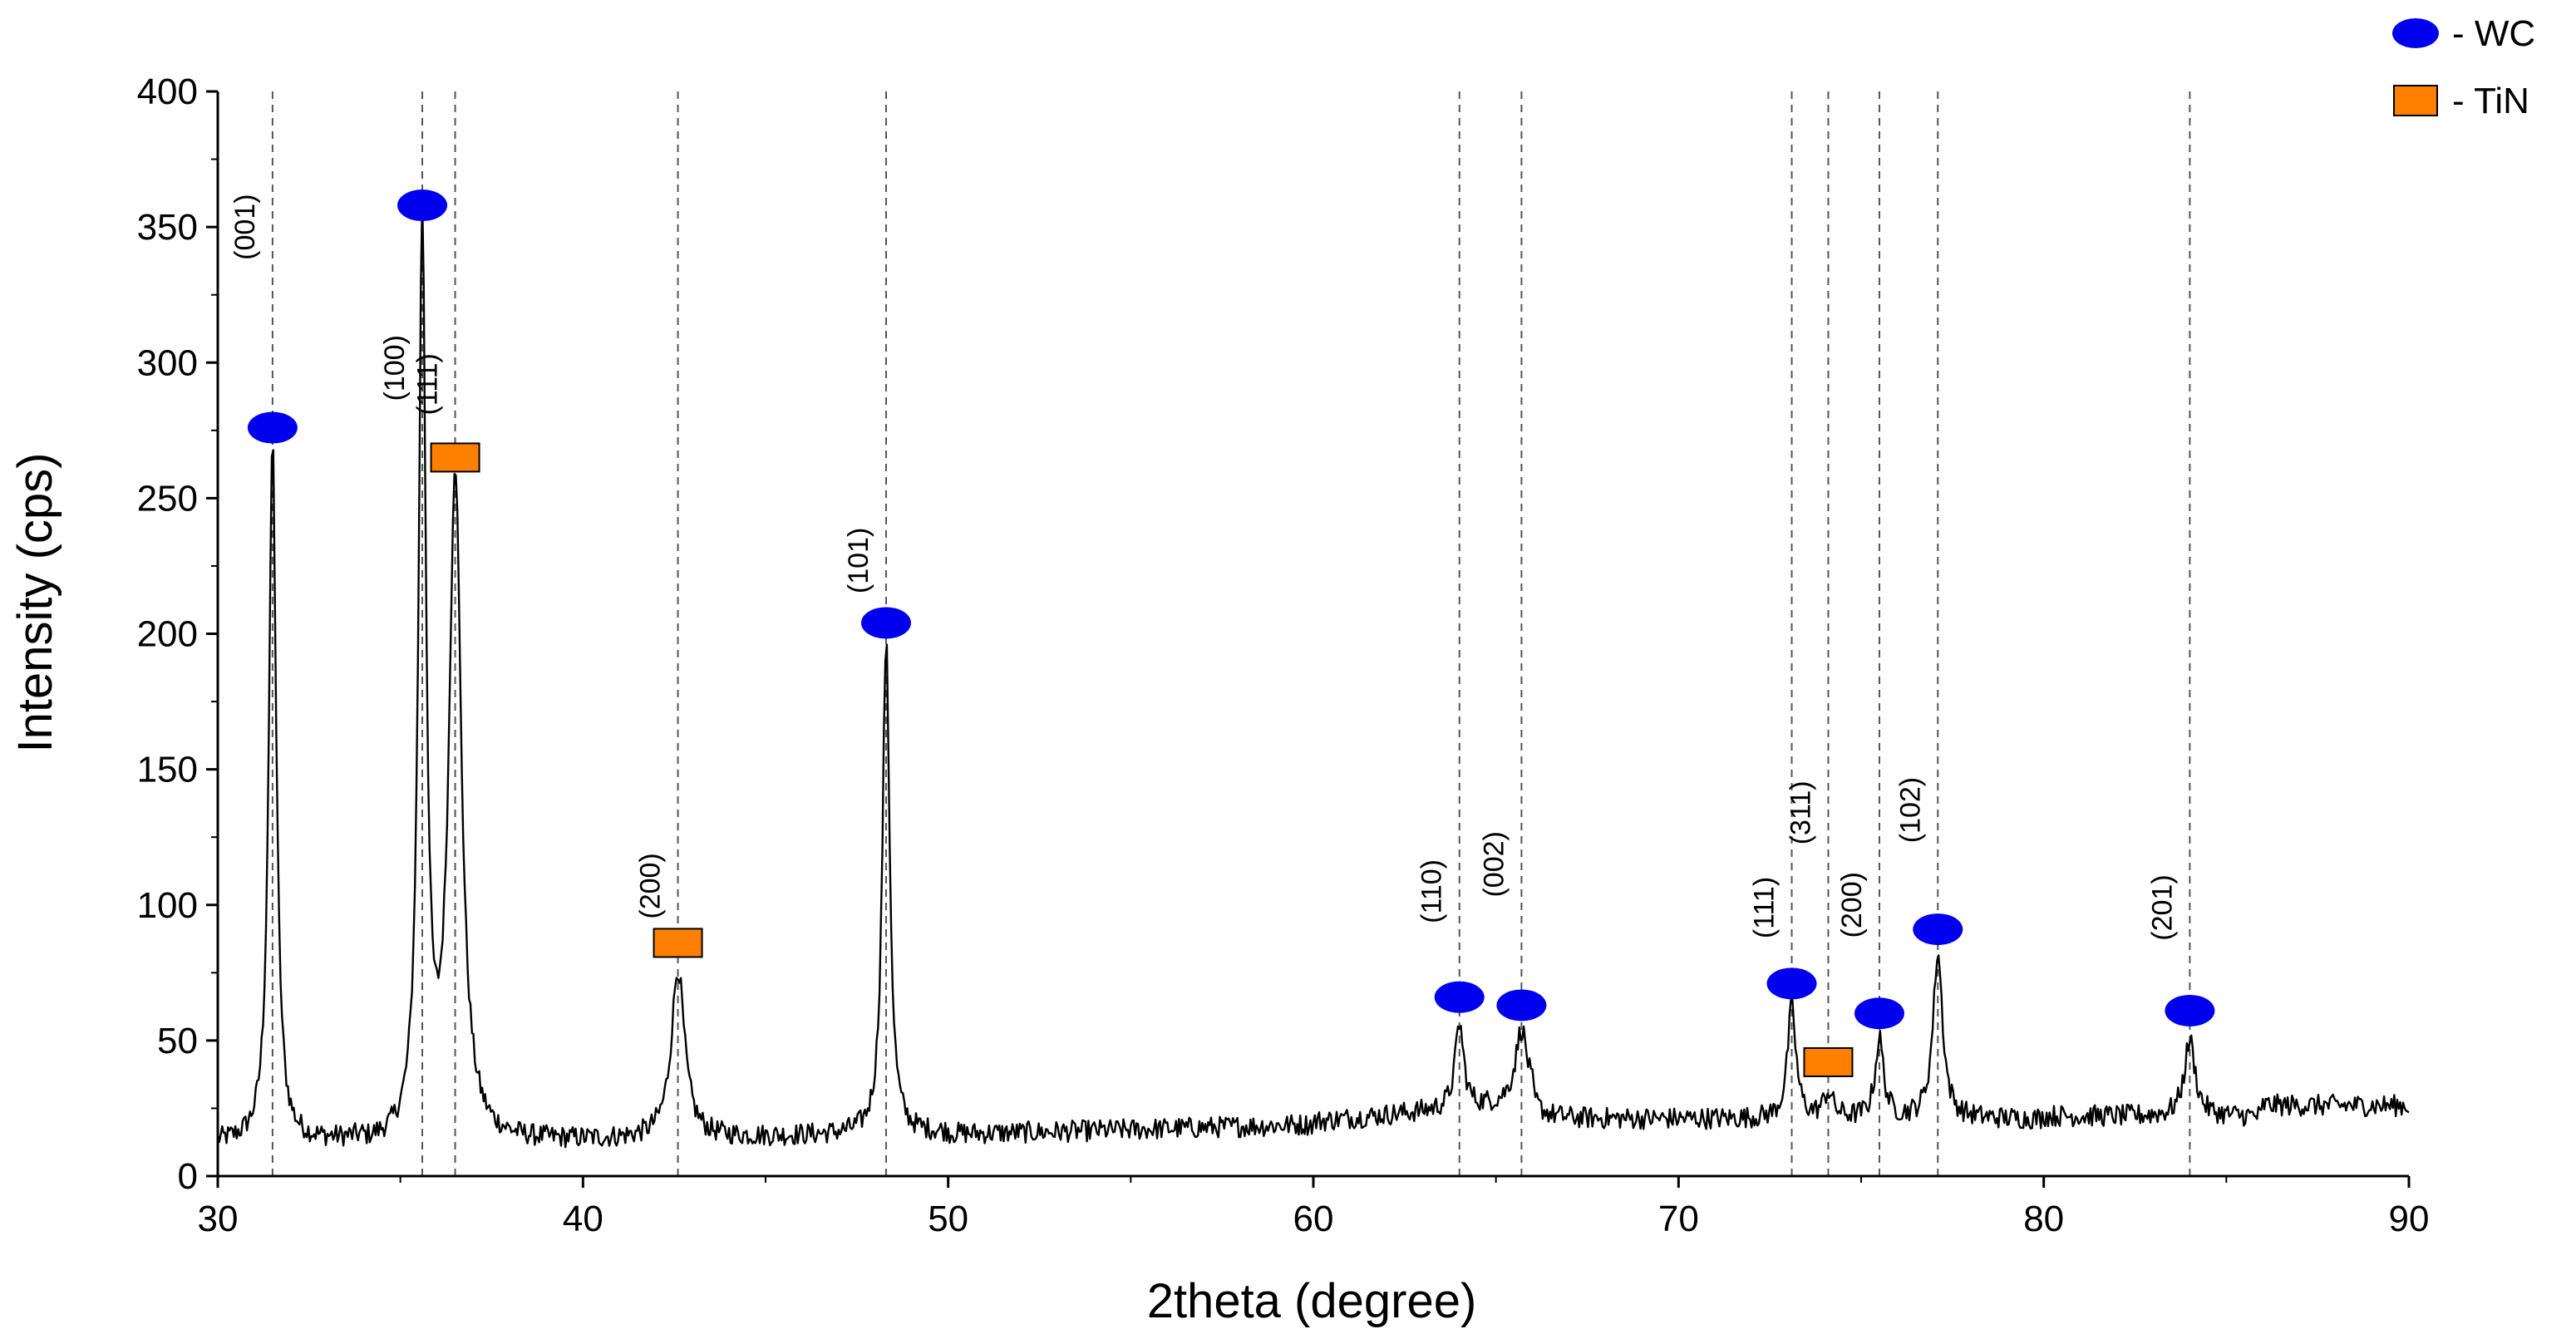  Describe the element at coordinates (2162, 907) in the screenshot. I see `hkl-label: (201)` at that location.